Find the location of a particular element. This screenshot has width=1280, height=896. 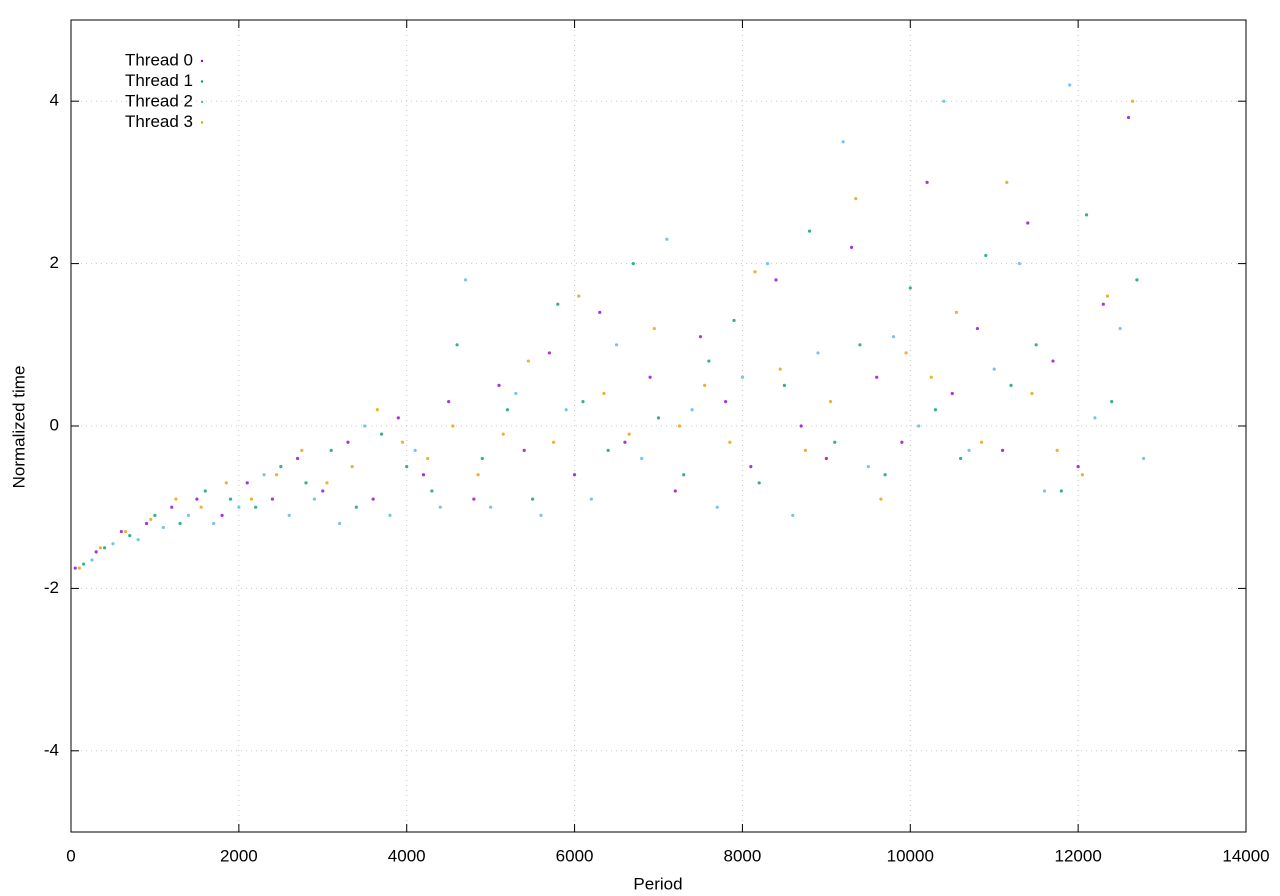

x-tick-label: 12000 is located at coordinates (1078, 855).